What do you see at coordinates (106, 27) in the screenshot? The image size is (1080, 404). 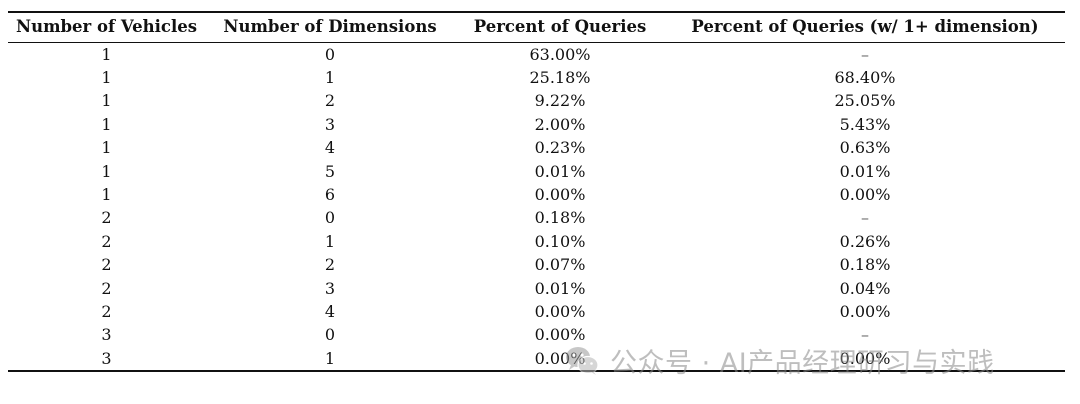 I see `header-number-of-vehicles: Number of Vehicles` at bounding box center [106, 27].